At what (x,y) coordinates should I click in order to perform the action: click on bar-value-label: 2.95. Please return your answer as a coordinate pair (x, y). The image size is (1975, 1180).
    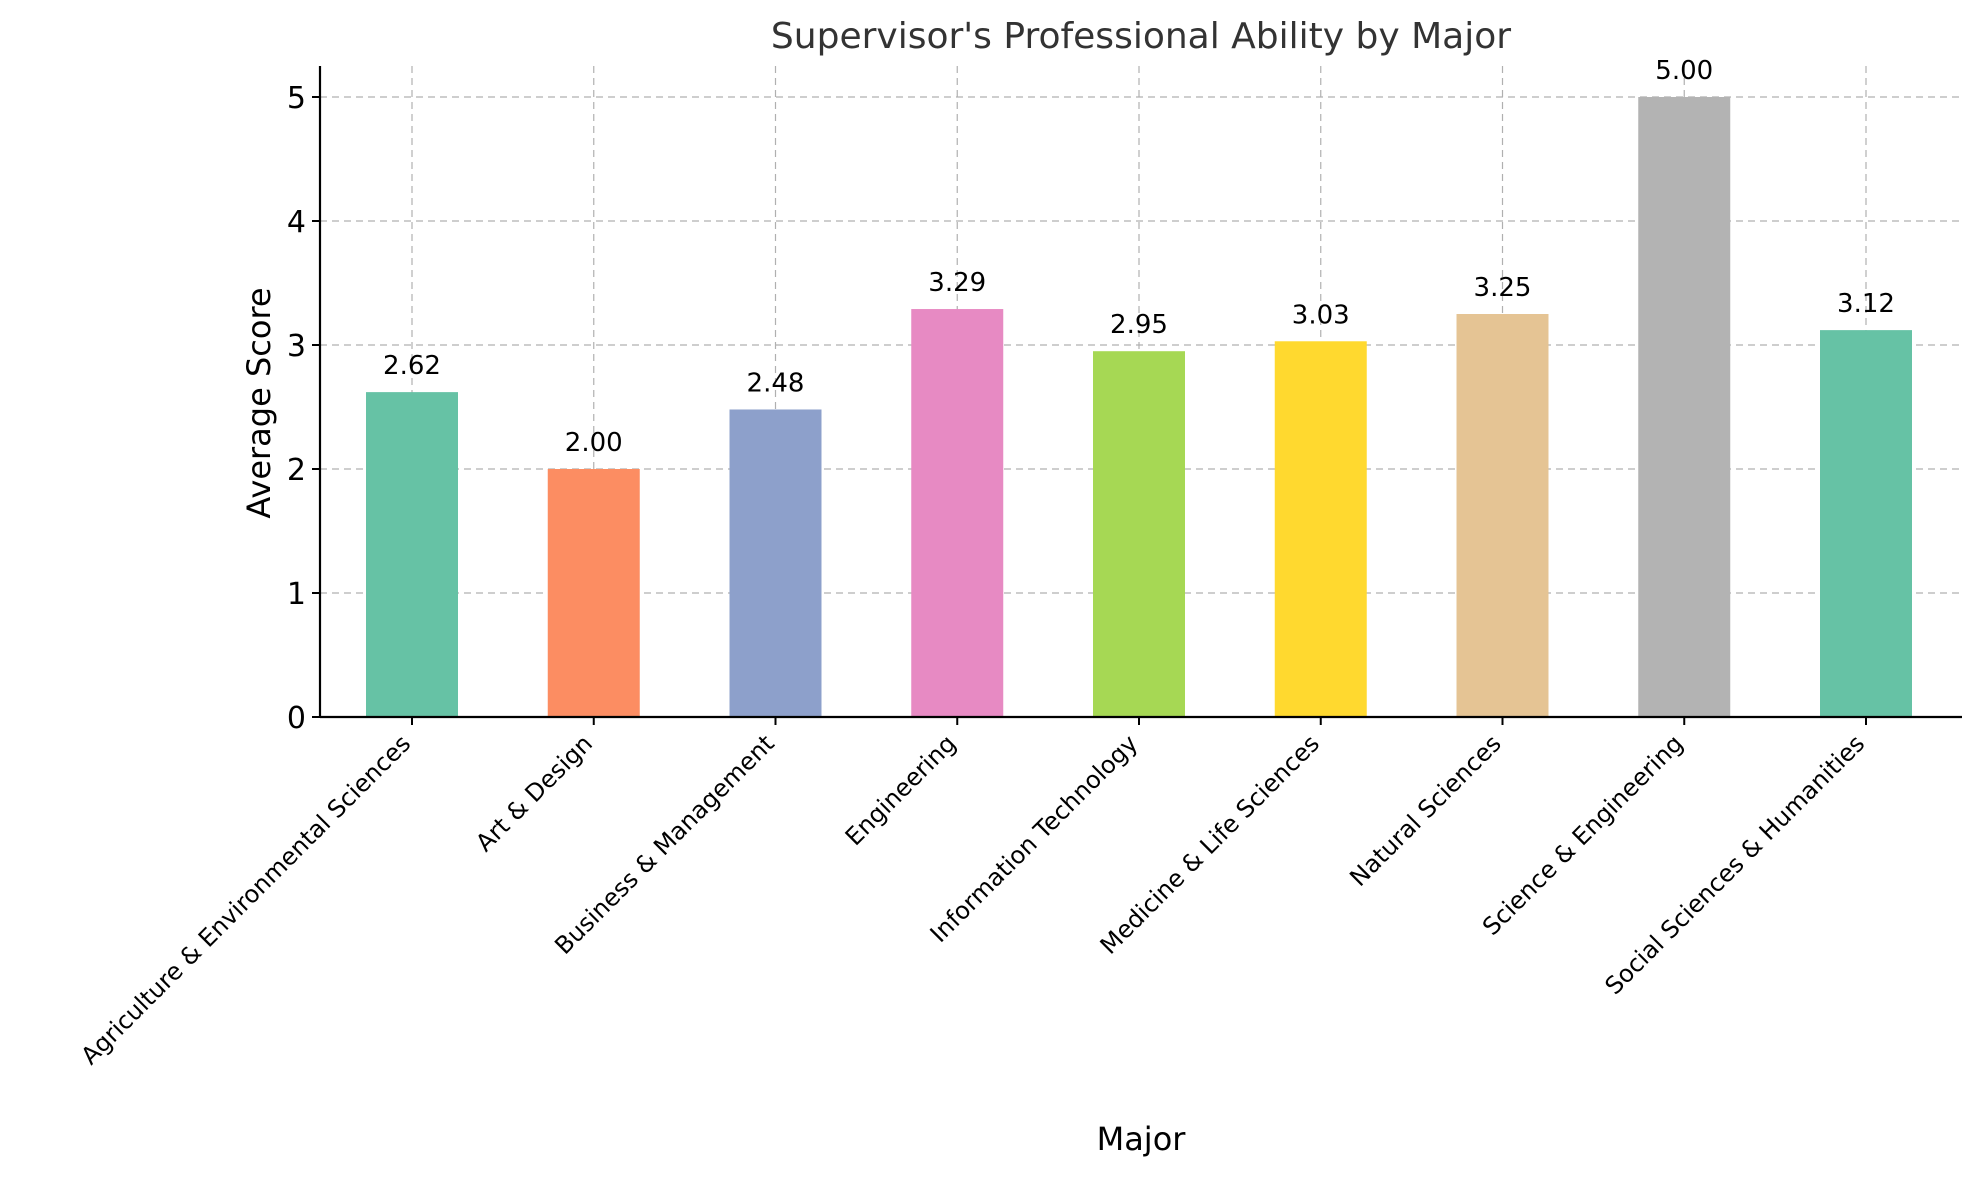
    Looking at the image, I should click on (1139, 325).